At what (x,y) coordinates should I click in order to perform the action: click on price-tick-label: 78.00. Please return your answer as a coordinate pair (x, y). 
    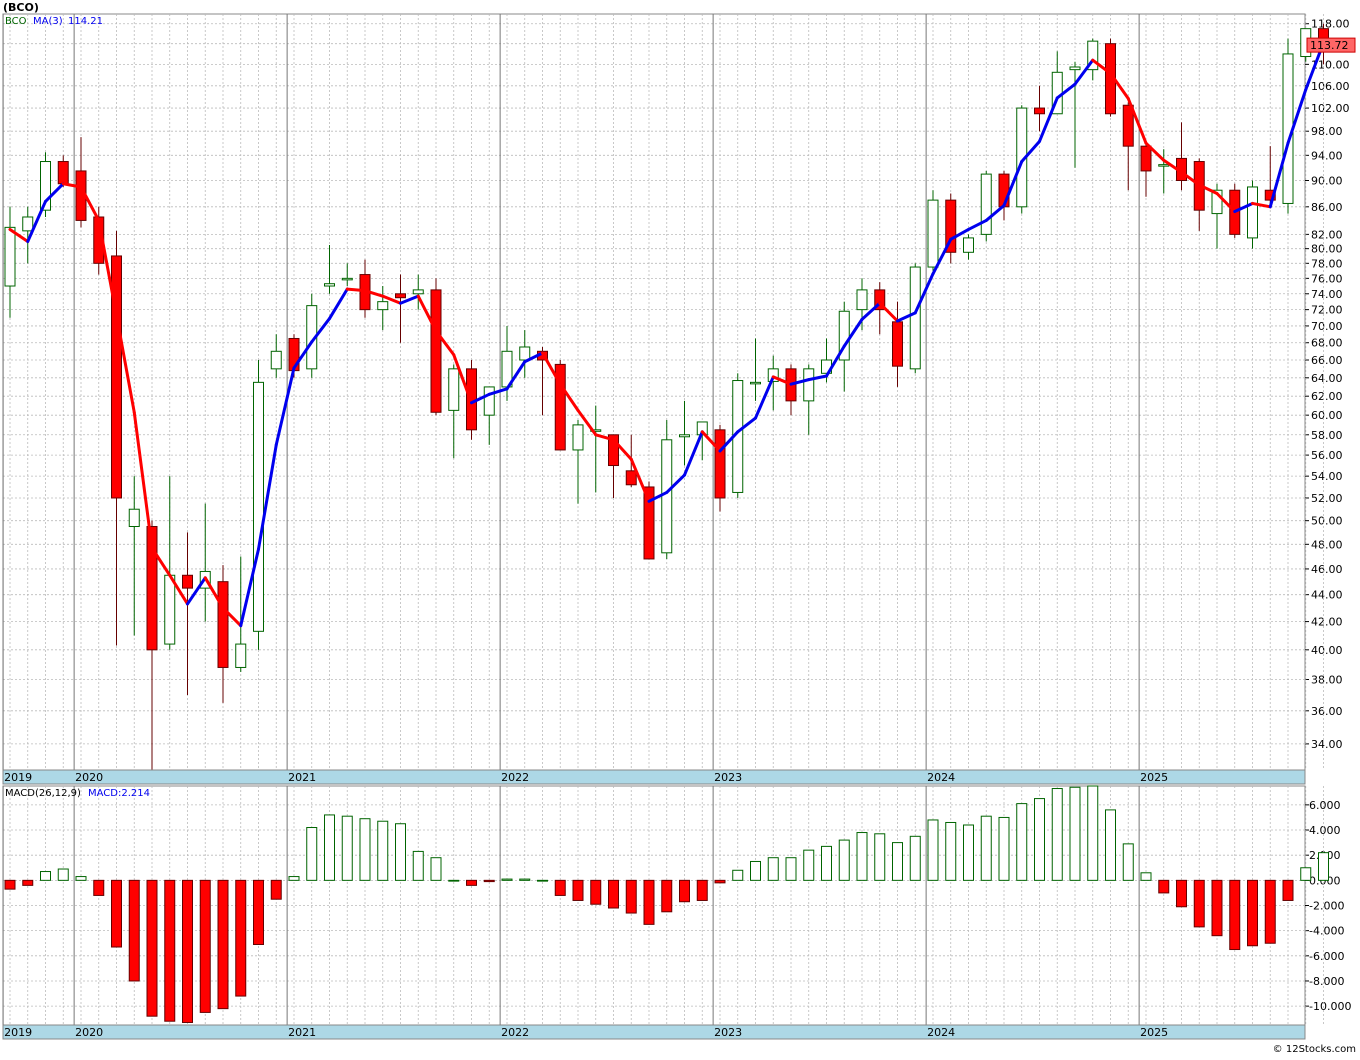
    Looking at the image, I should click on (1327, 263).